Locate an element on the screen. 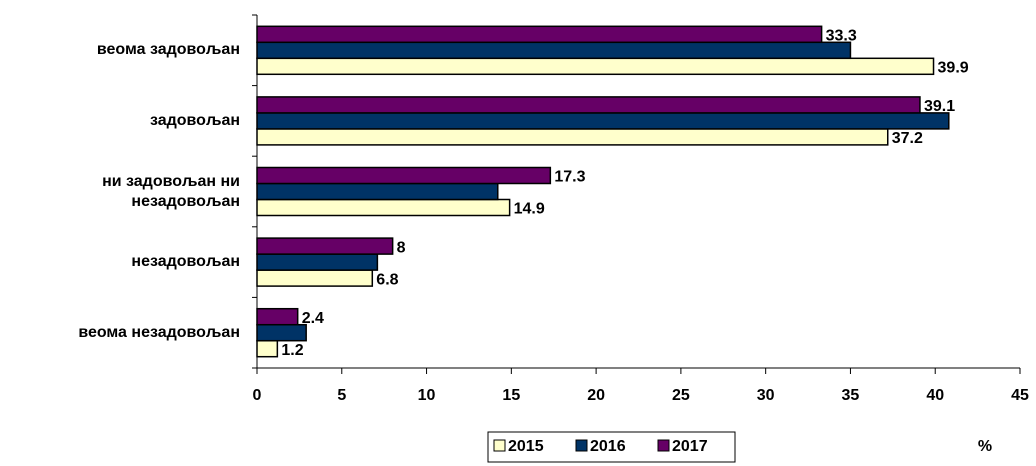 This screenshot has width=1036, height=466. data-label: 37.2 is located at coordinates (907, 138).